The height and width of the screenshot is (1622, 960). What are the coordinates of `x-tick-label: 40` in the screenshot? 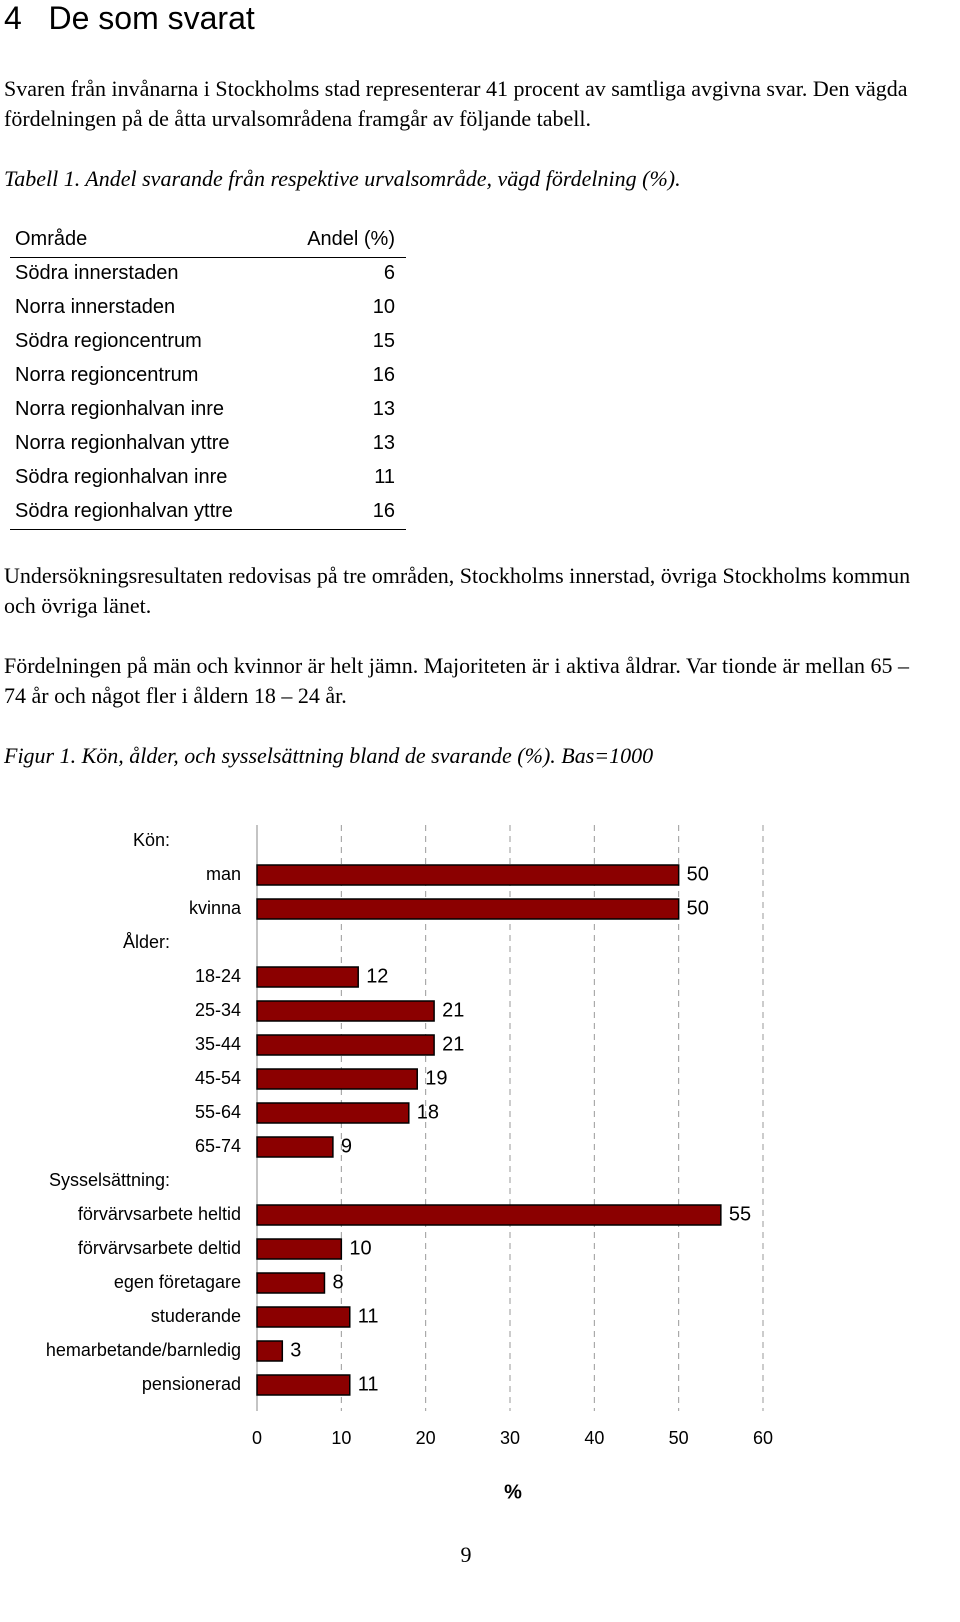 It's located at (594, 1438).